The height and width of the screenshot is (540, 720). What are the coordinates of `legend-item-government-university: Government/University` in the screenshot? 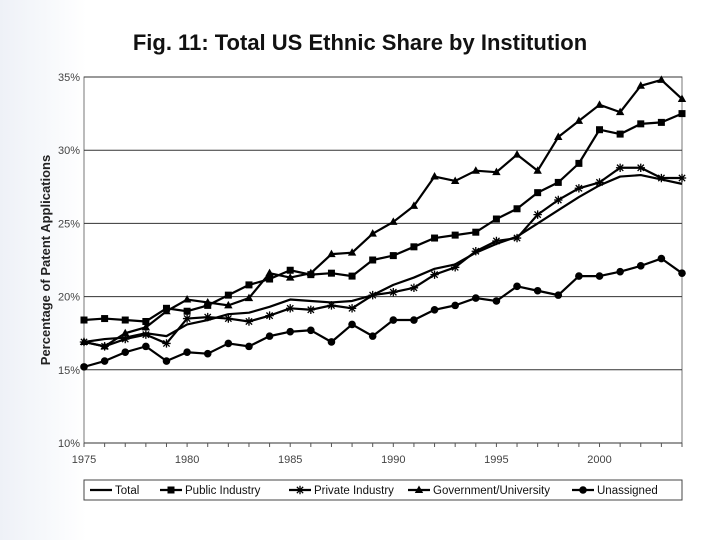 It's located at (479, 491).